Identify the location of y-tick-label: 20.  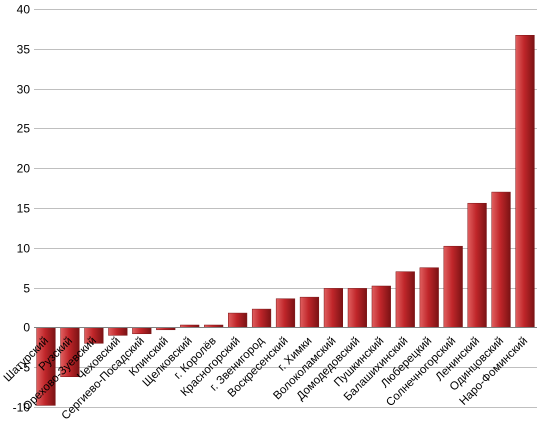
(24, 169).